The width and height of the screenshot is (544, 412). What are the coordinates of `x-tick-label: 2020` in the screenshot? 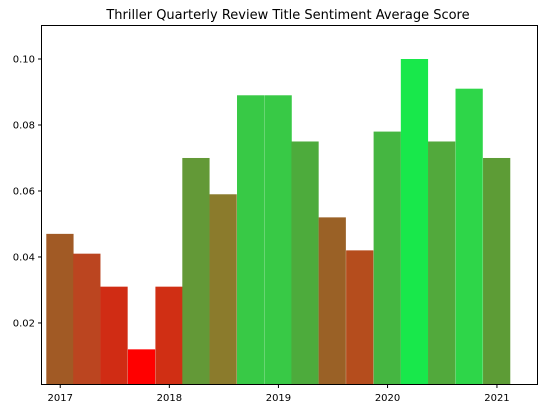 It's located at (387, 398).